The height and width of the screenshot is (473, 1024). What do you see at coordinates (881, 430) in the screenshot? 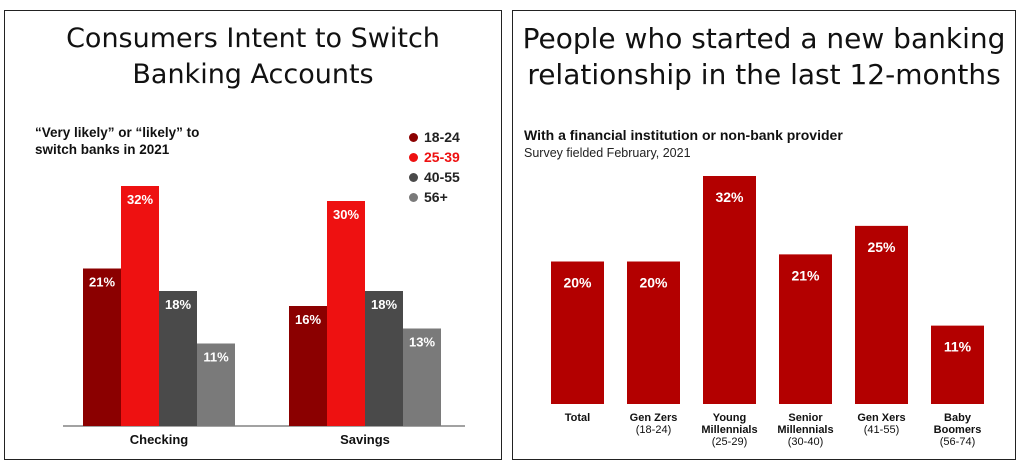
I see `category-label-4-line-1: (41-55)` at bounding box center [881, 430].